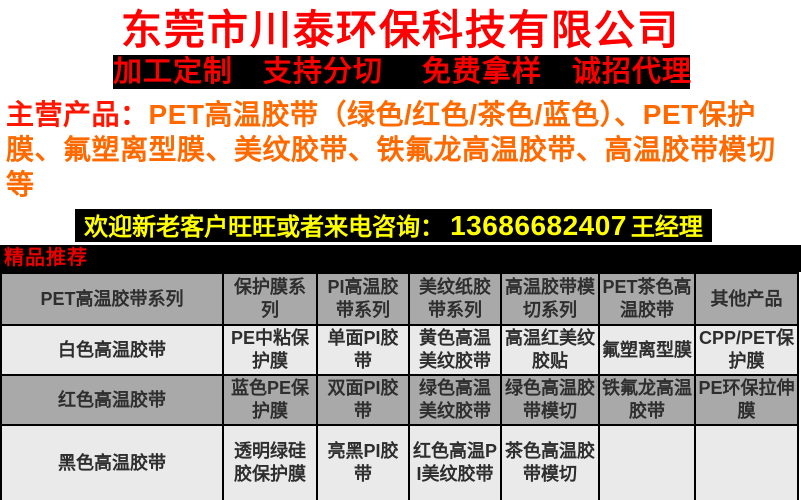 This screenshot has width=801, height=500. What do you see at coordinates (550, 400) in the screenshot?
I see `product-cell: 绿色高温胶带模切` at bounding box center [550, 400].